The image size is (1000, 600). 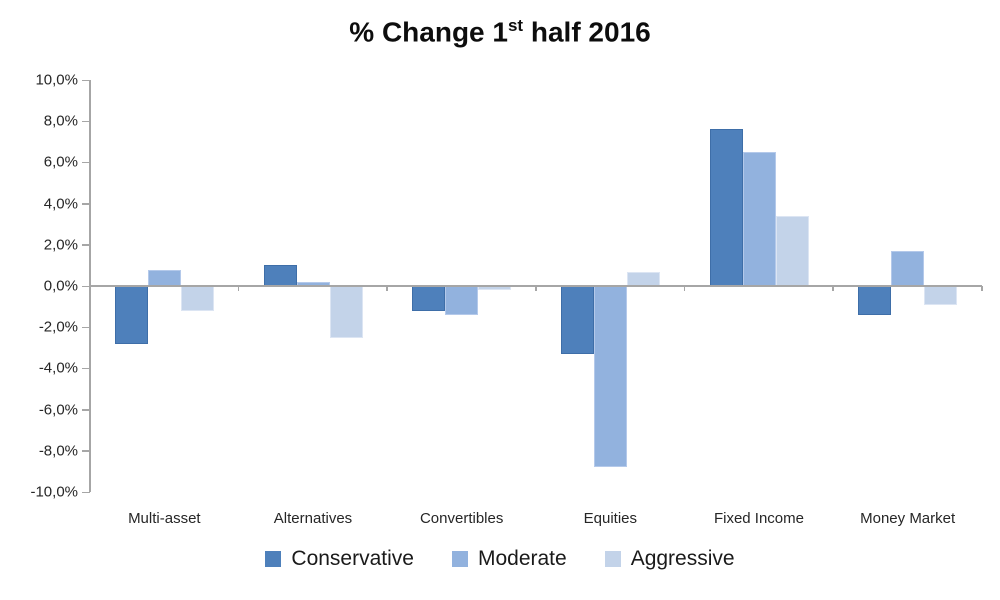 I want to click on x-axis-category-label: Convertibles, so click(x=461, y=518).